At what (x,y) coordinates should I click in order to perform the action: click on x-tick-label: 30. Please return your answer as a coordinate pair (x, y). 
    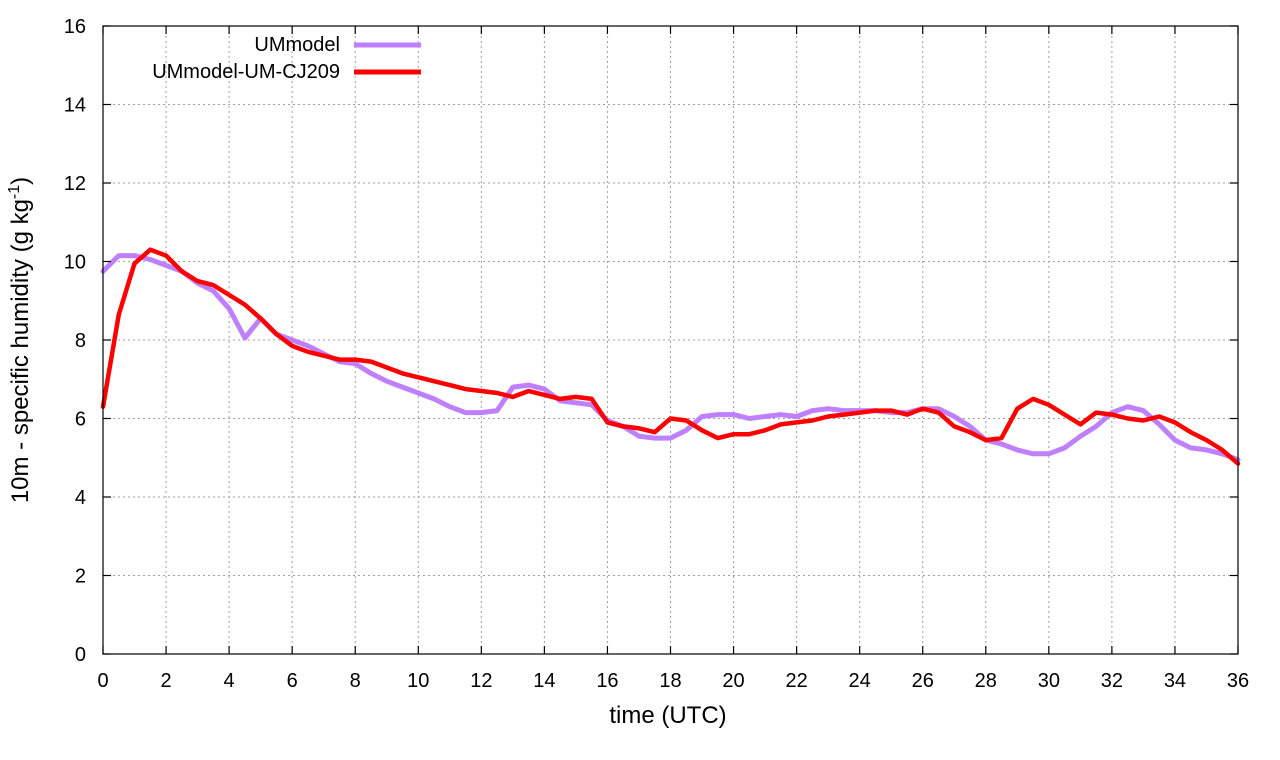
    Looking at the image, I should click on (1049, 681).